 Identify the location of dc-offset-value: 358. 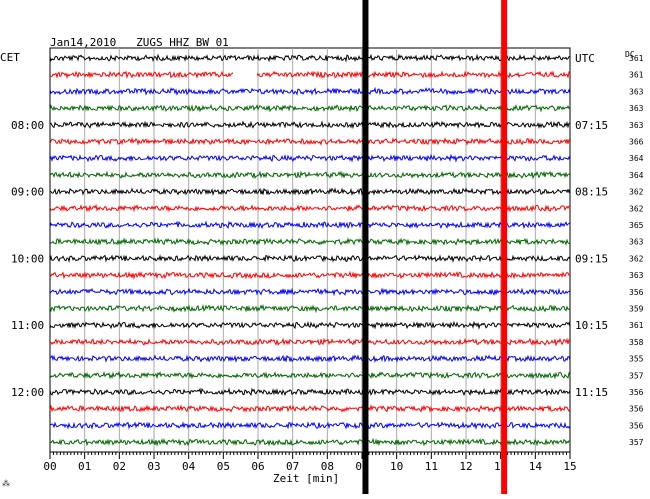
(636, 342).